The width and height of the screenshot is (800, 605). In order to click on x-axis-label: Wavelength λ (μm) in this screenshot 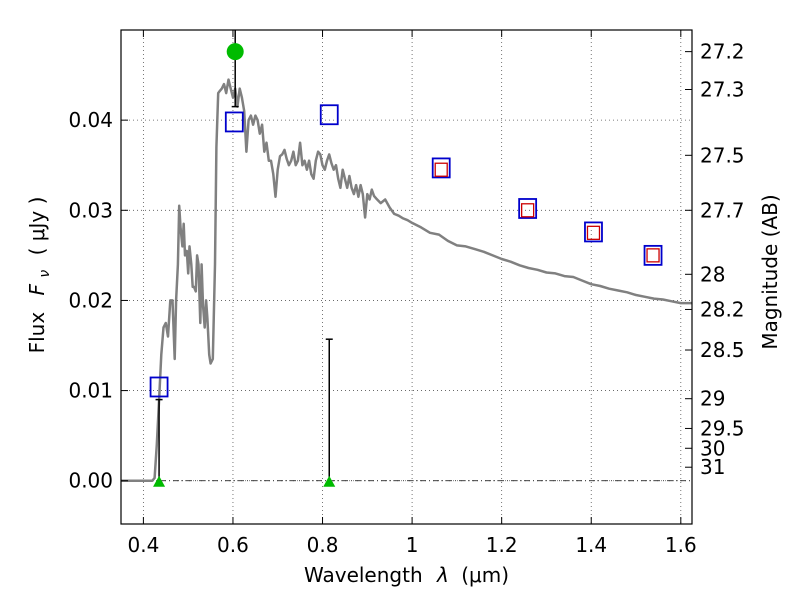, I will do `click(406, 575)`.